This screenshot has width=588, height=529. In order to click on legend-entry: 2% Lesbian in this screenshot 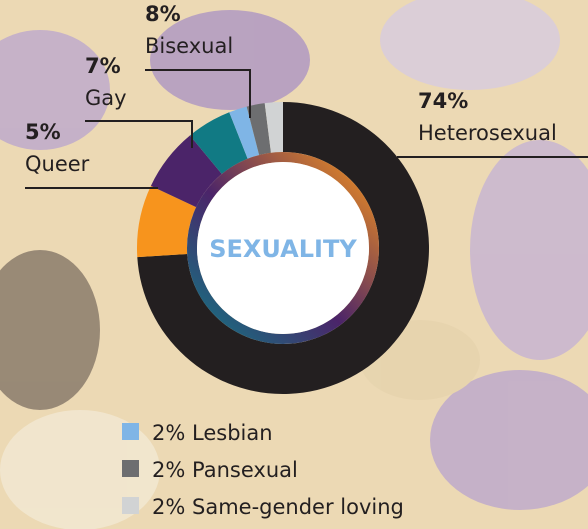, I will do `click(212, 433)`.